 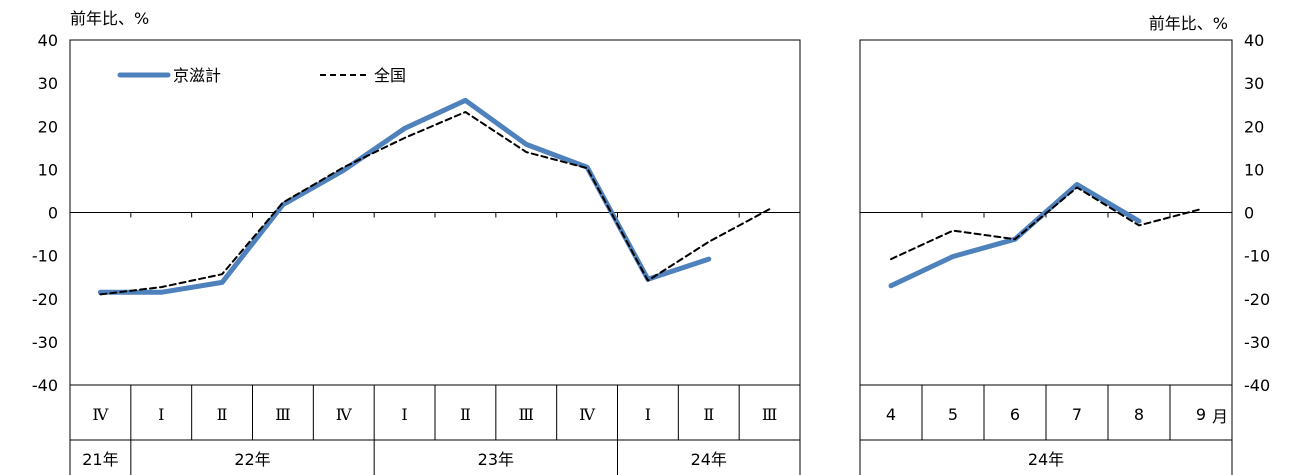 I want to click on y-unit-label-left: 前年比、%, so click(x=109, y=18).